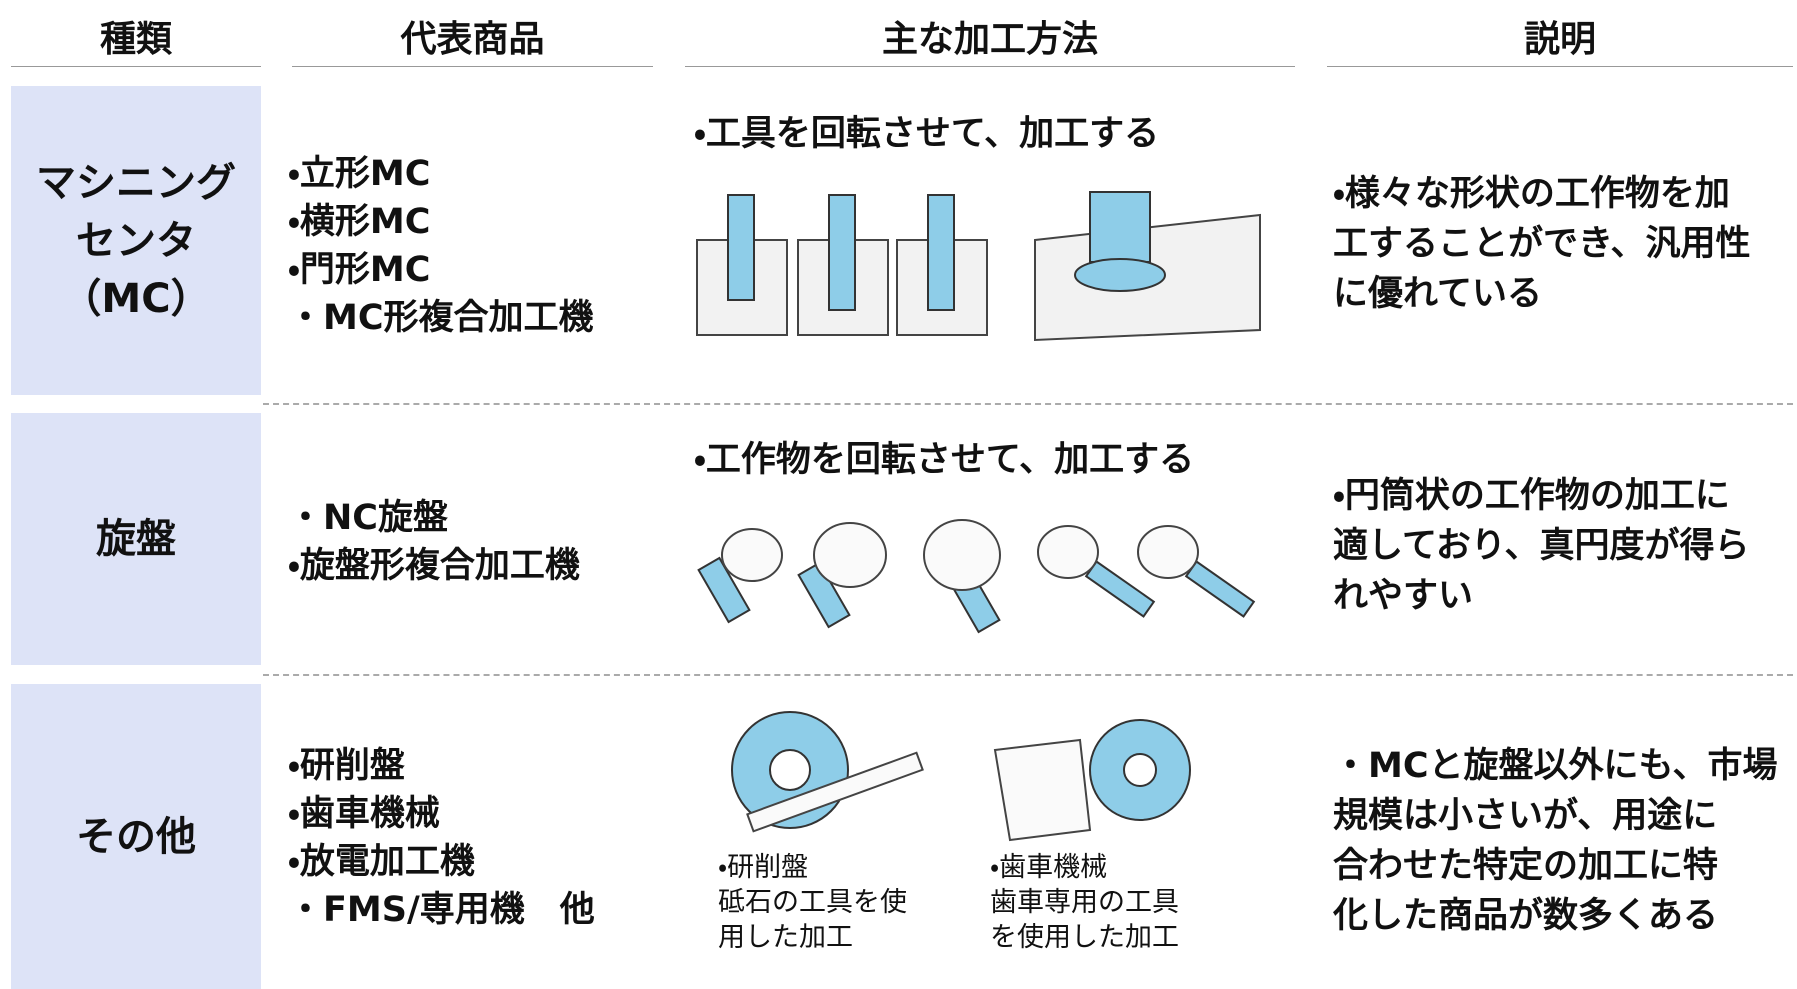 The height and width of the screenshot is (989, 1797). I want to click on product: ・放電加工機, so click(381, 862).